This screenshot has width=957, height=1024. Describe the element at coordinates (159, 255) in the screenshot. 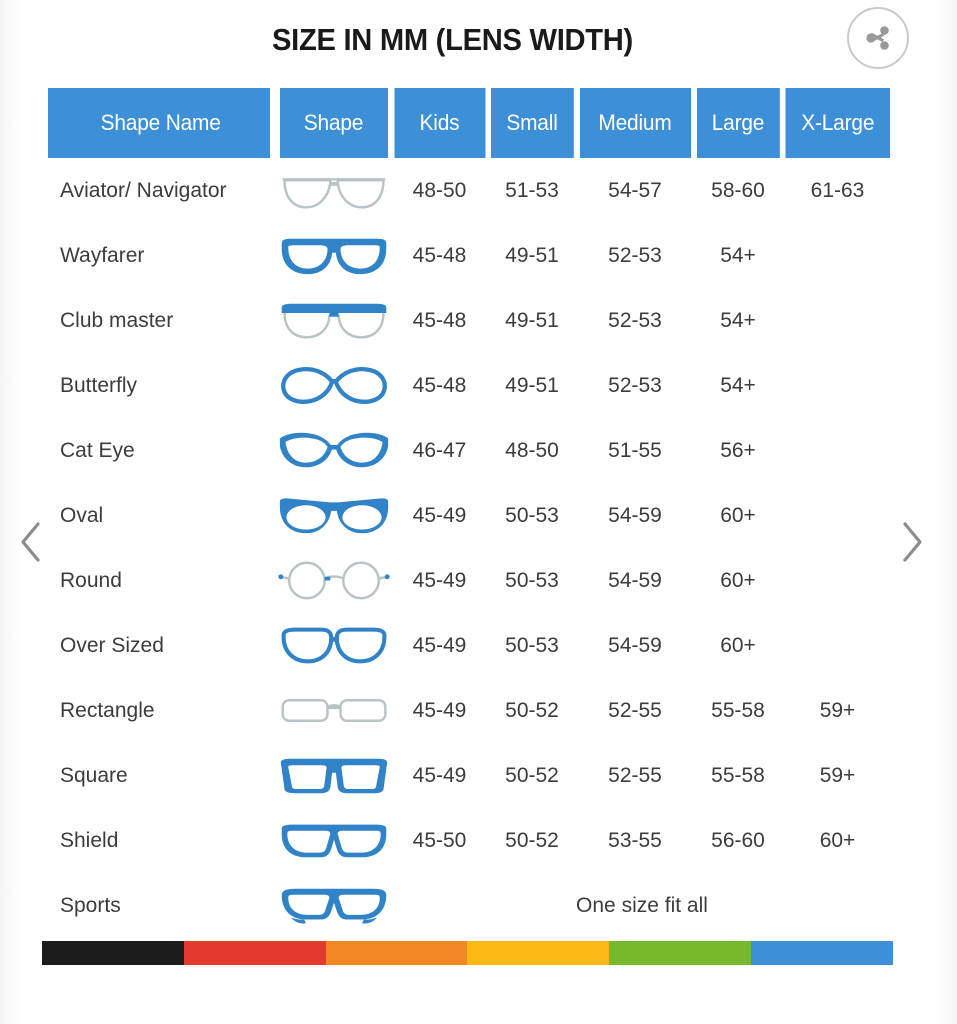

I see `shape-name-cell: Wayfarer` at that location.